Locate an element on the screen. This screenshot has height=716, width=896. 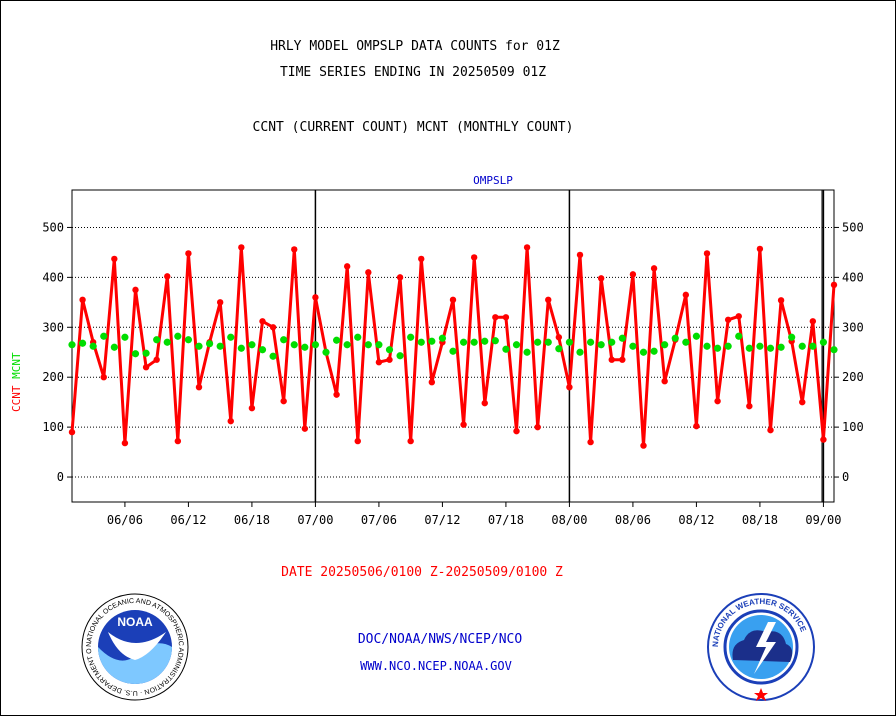
y-tick-label-right: 0 is located at coordinates (845, 477).